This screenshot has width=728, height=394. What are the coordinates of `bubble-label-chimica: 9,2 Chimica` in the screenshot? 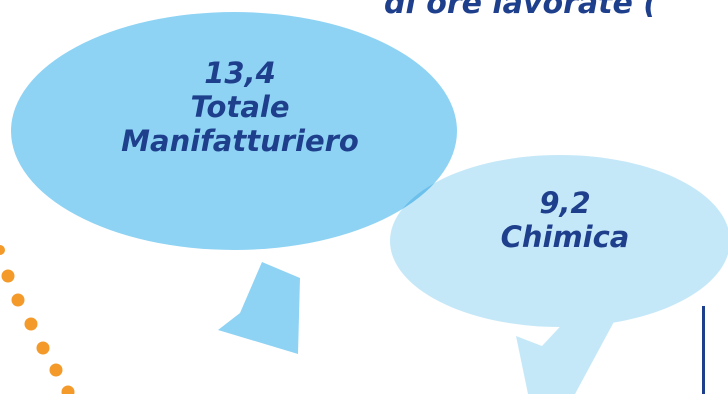 It's located at (565, 220).